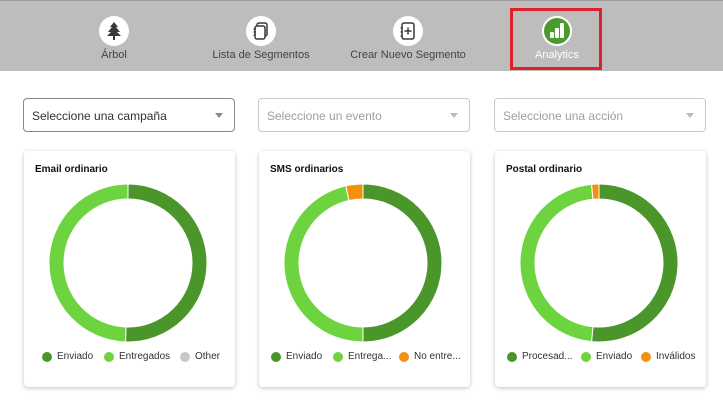  I want to click on action-select-placeholder: Seleccione una acción, so click(563, 116).